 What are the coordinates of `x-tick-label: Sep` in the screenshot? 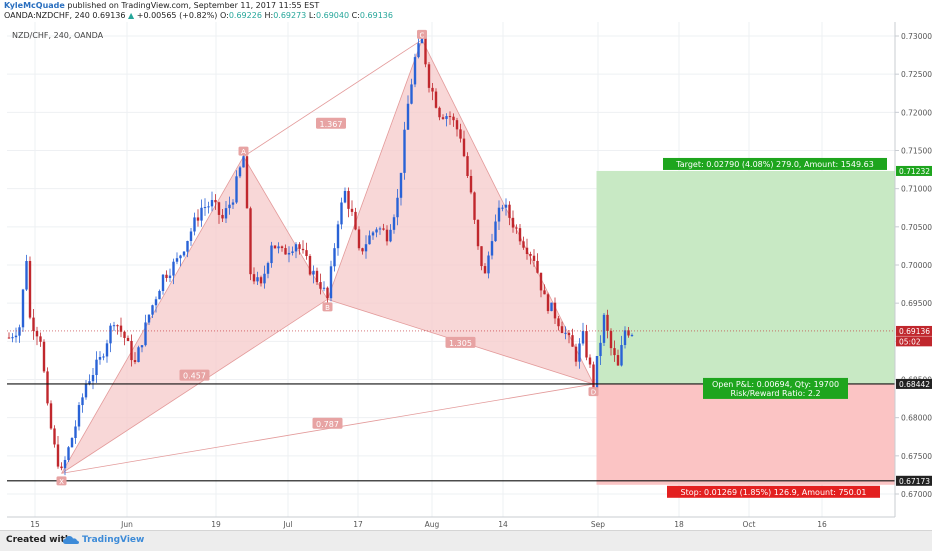 It's located at (598, 524).